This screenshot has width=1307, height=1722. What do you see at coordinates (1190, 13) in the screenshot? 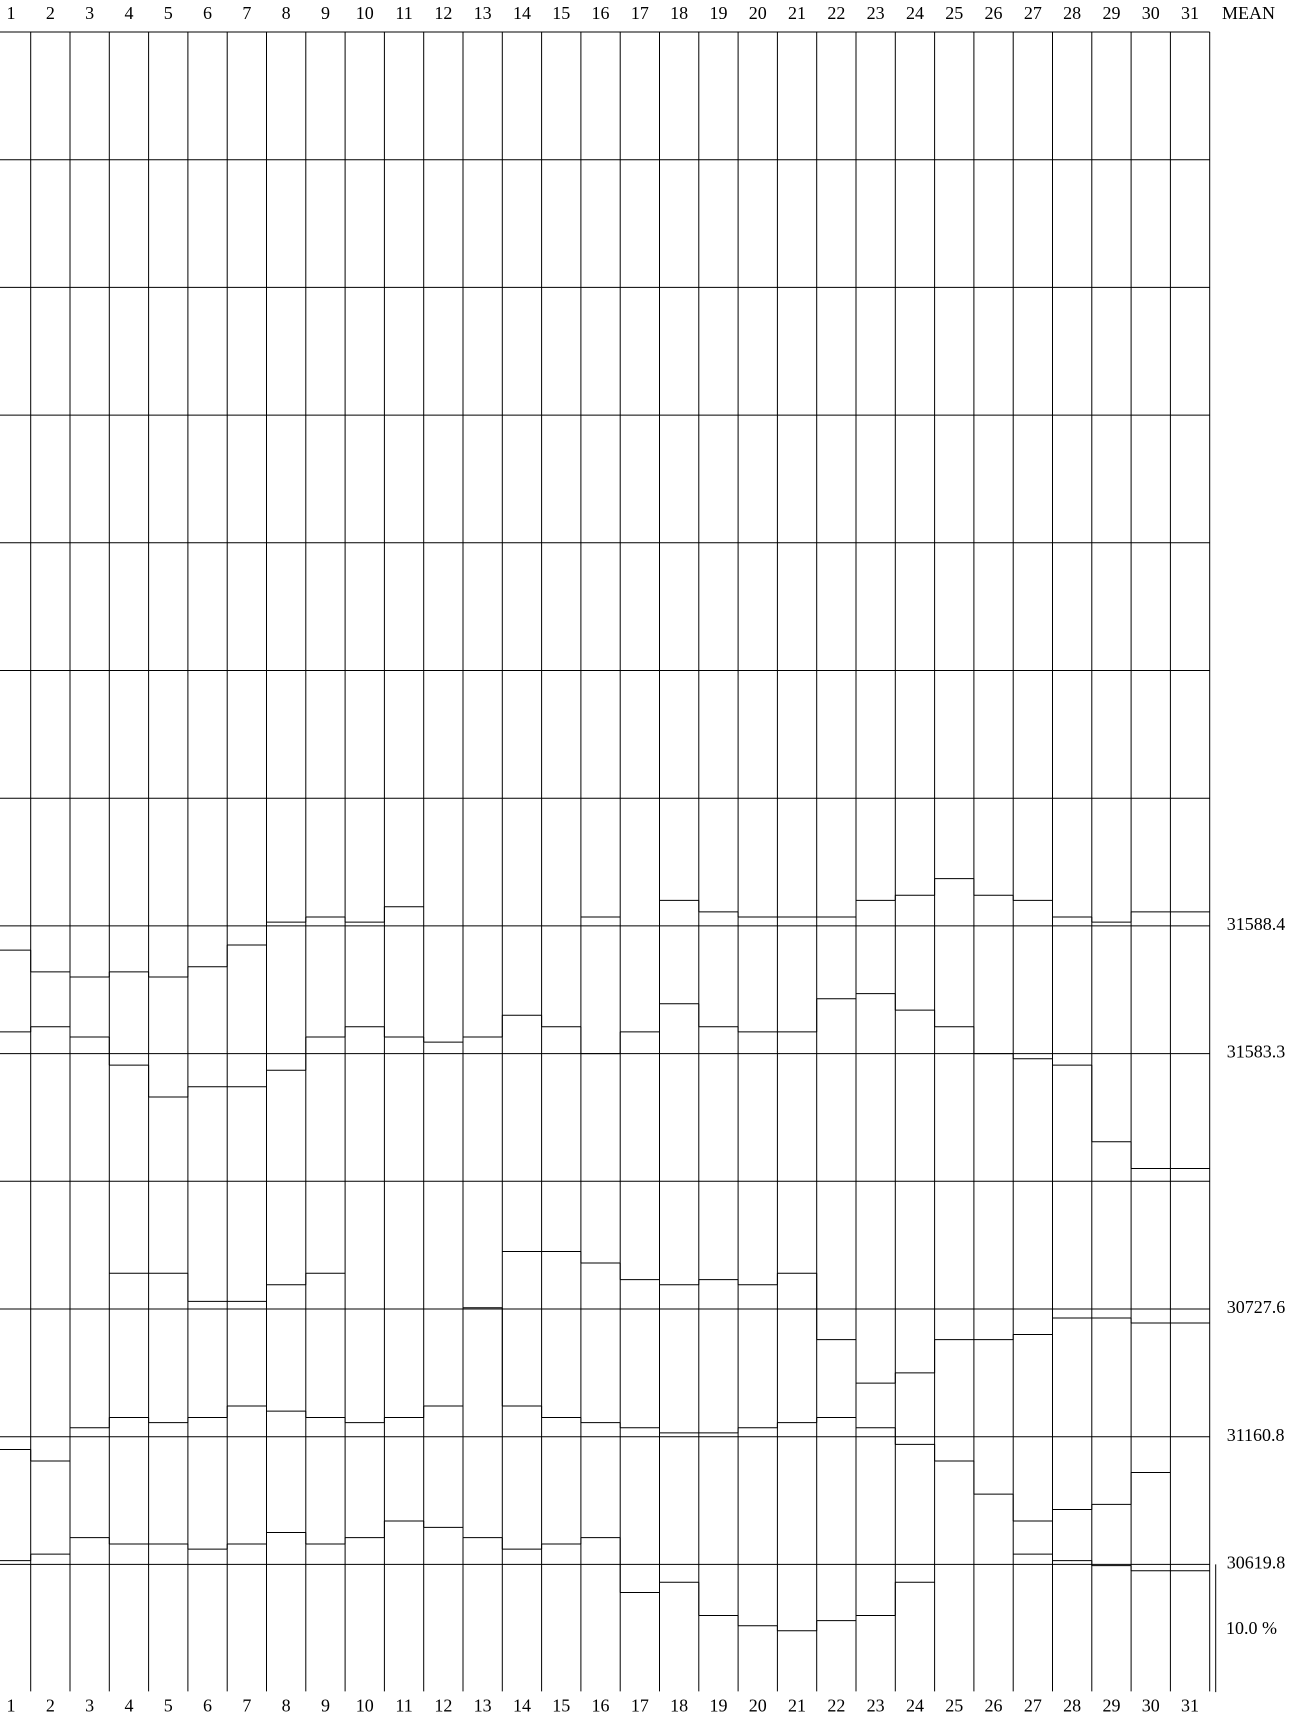
I see `day-label-top: 31` at bounding box center [1190, 13].